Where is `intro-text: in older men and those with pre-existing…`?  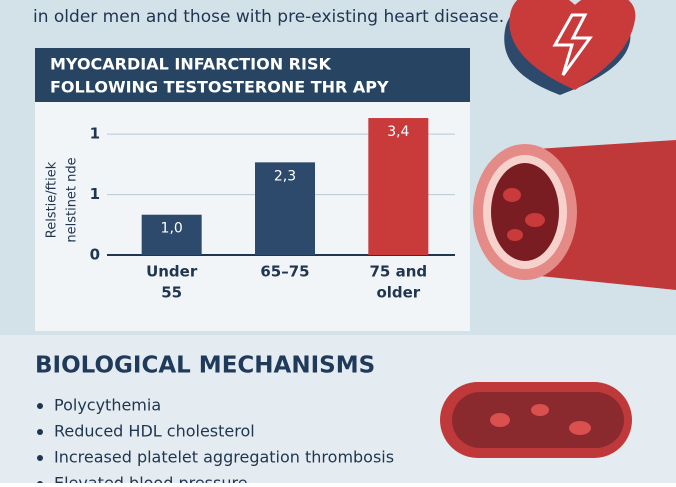
intro-text: in older men and those with pre-existing… is located at coordinates (268, 17).